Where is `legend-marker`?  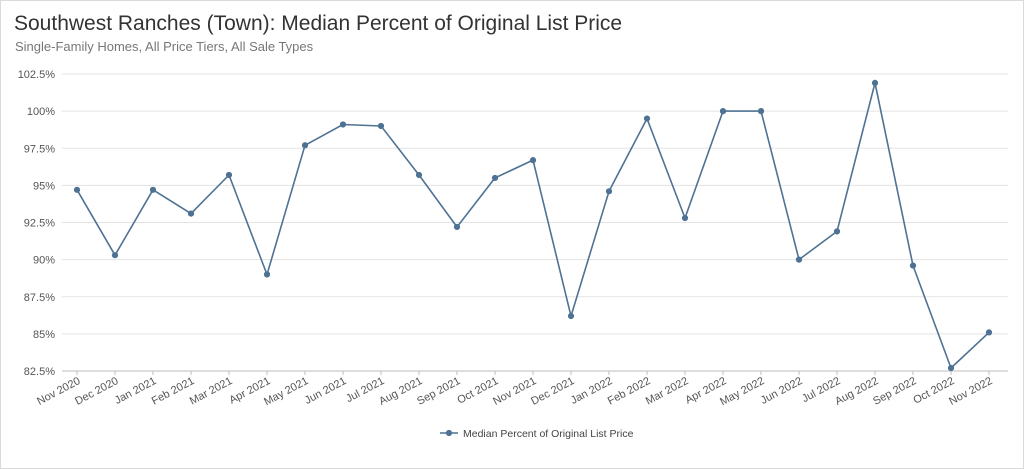 legend-marker is located at coordinates (449, 433).